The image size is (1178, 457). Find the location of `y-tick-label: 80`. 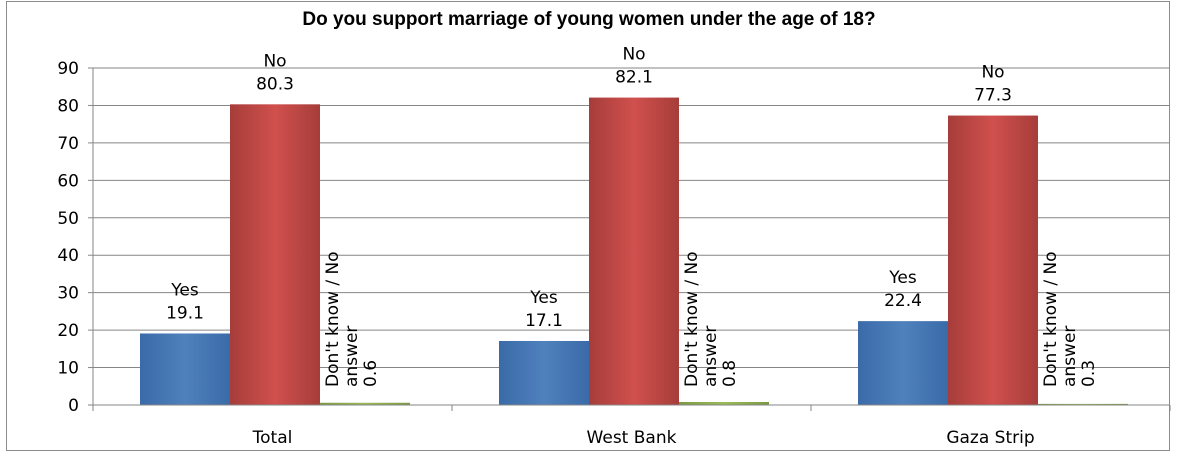

y-tick-label: 80 is located at coordinates (68, 106).